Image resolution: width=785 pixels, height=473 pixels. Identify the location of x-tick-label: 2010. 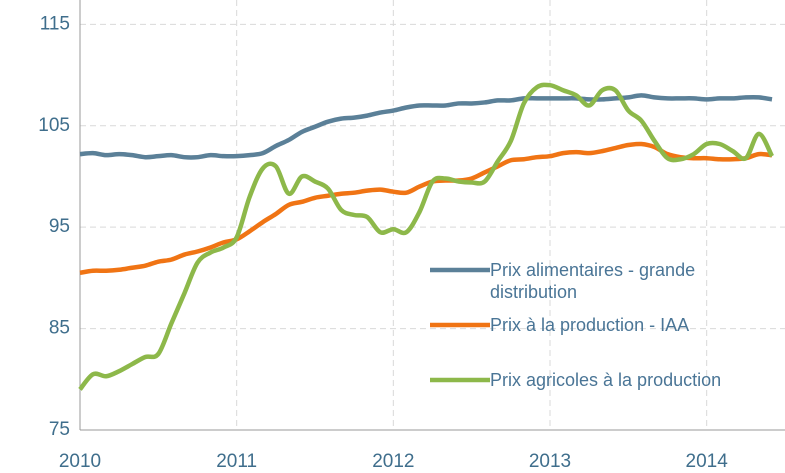
(80, 461).